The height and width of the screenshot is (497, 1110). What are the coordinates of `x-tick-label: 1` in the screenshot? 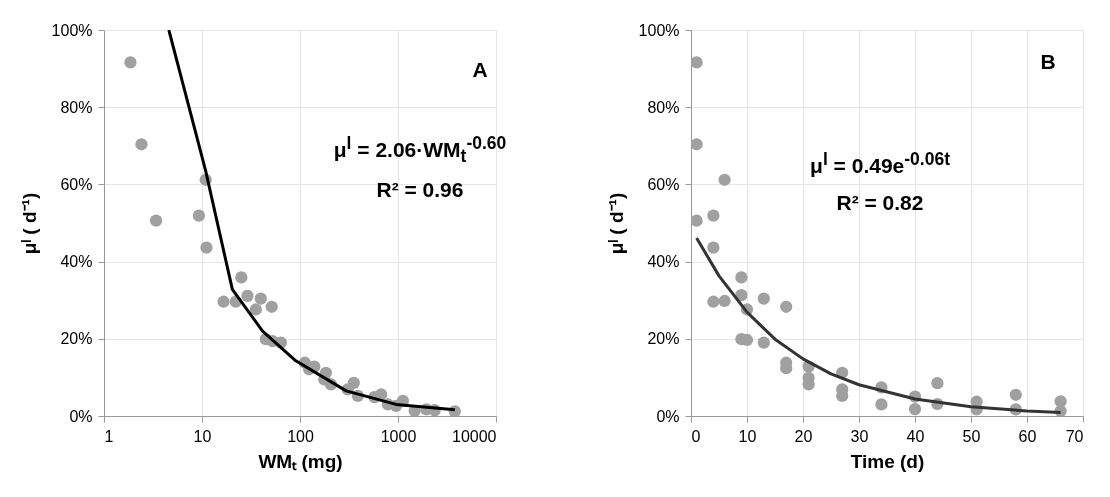 It's located at (109, 436).